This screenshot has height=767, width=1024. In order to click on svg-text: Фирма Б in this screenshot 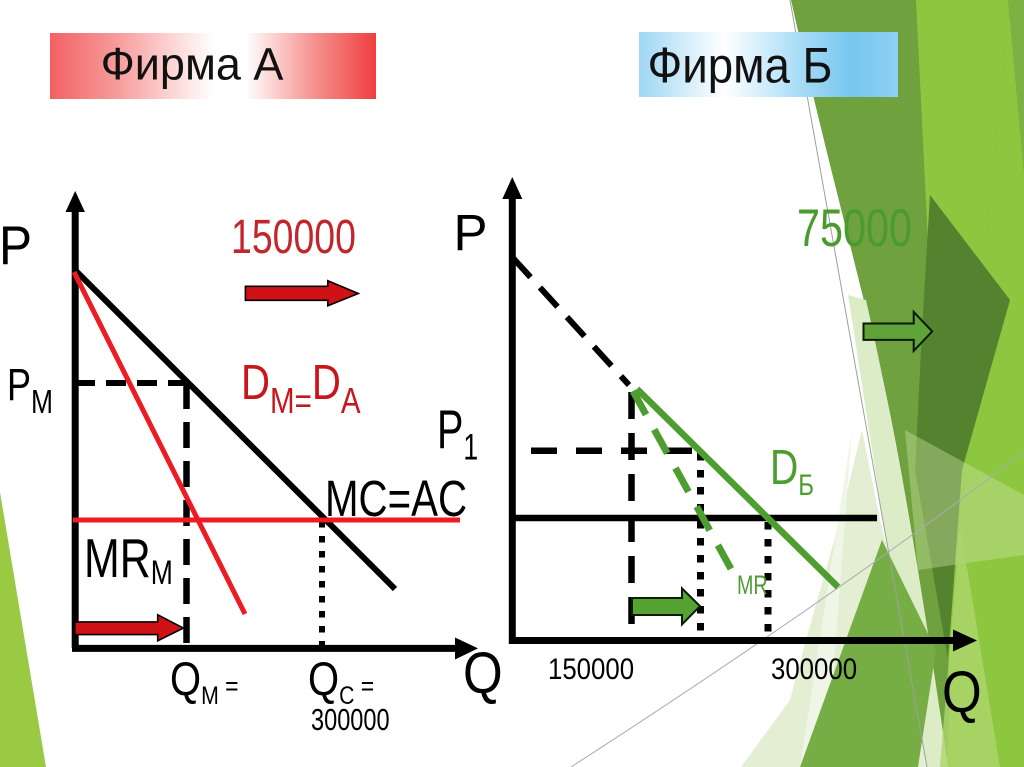, I will do `click(740, 66)`.